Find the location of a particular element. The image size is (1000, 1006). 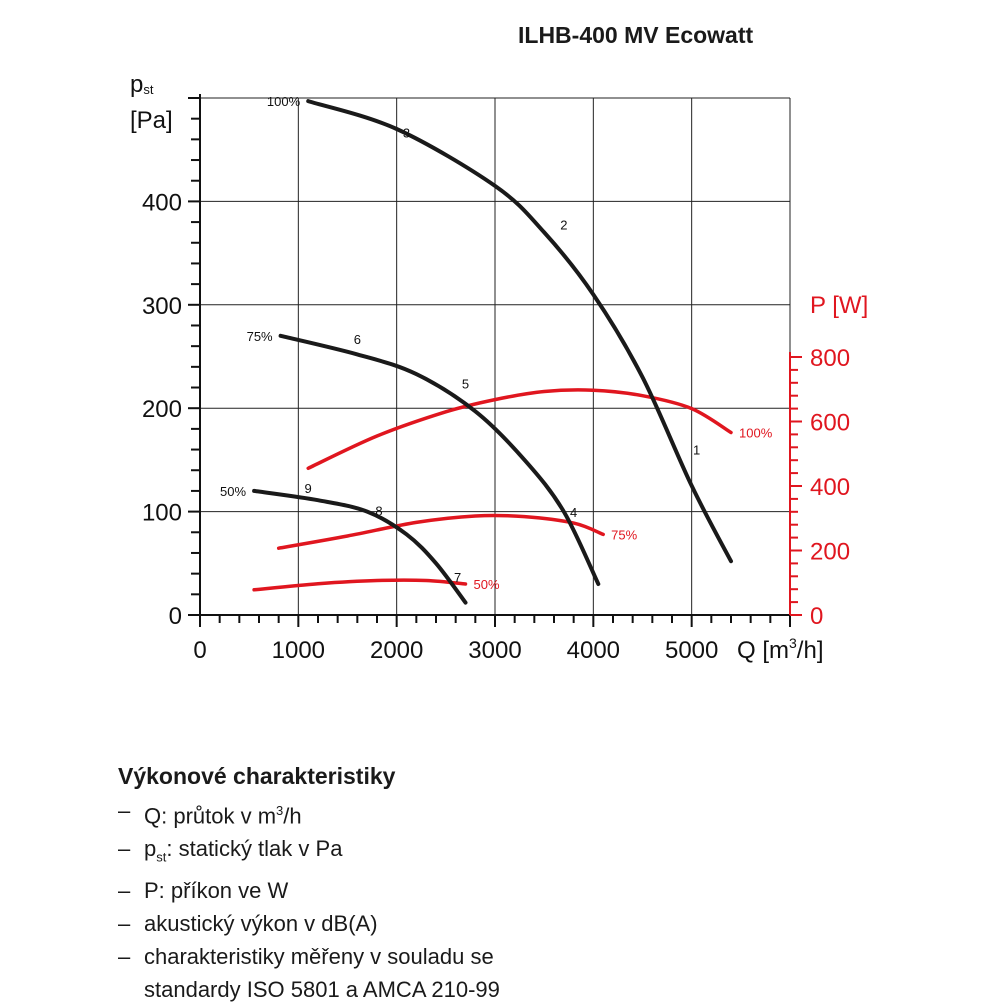

left-tick-label: 400 is located at coordinates (162, 202).